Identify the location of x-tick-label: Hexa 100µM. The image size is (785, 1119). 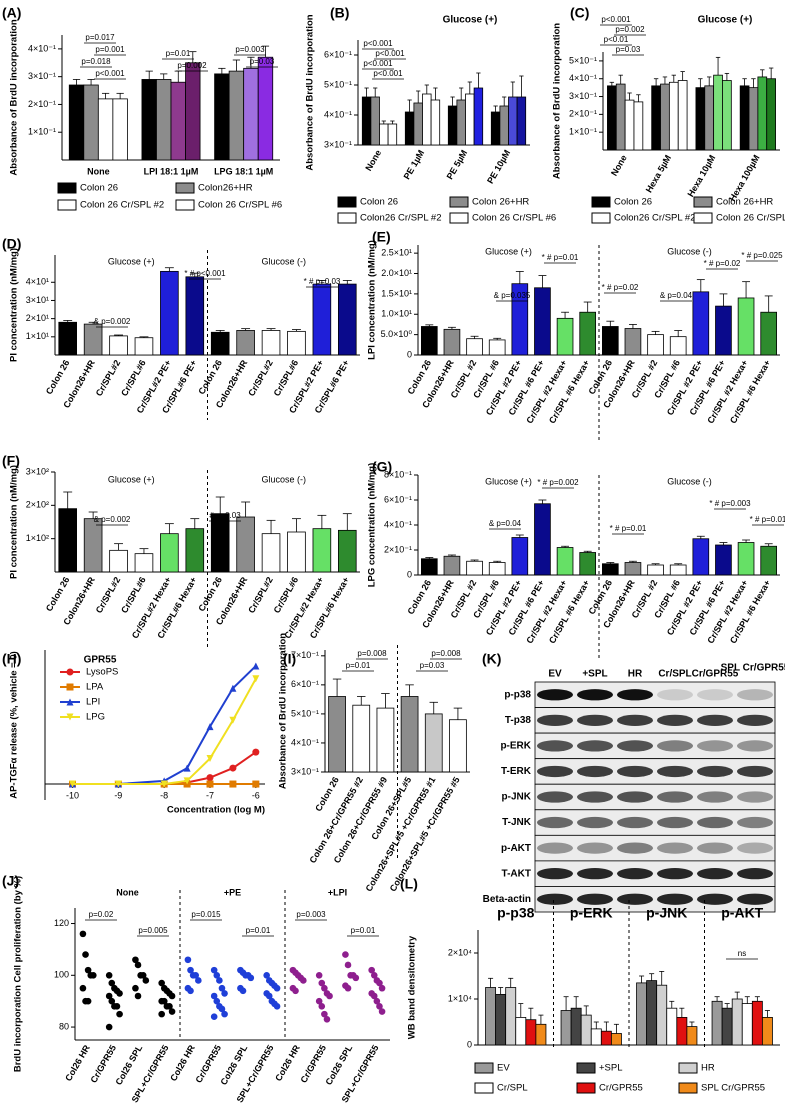
(744, 178).